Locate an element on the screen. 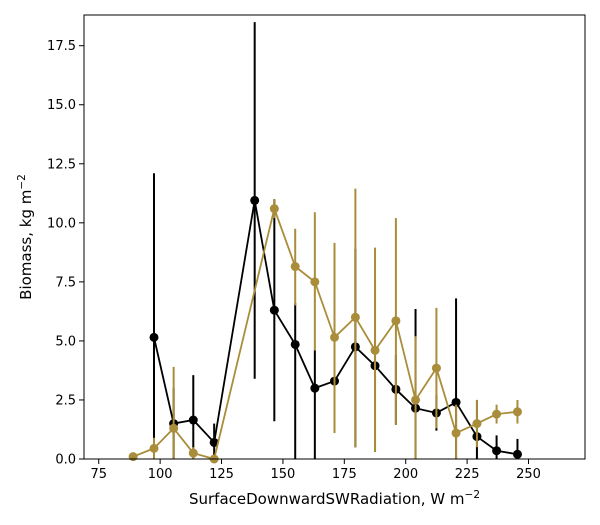  y-tick-label: 7.5 is located at coordinates (65, 282).